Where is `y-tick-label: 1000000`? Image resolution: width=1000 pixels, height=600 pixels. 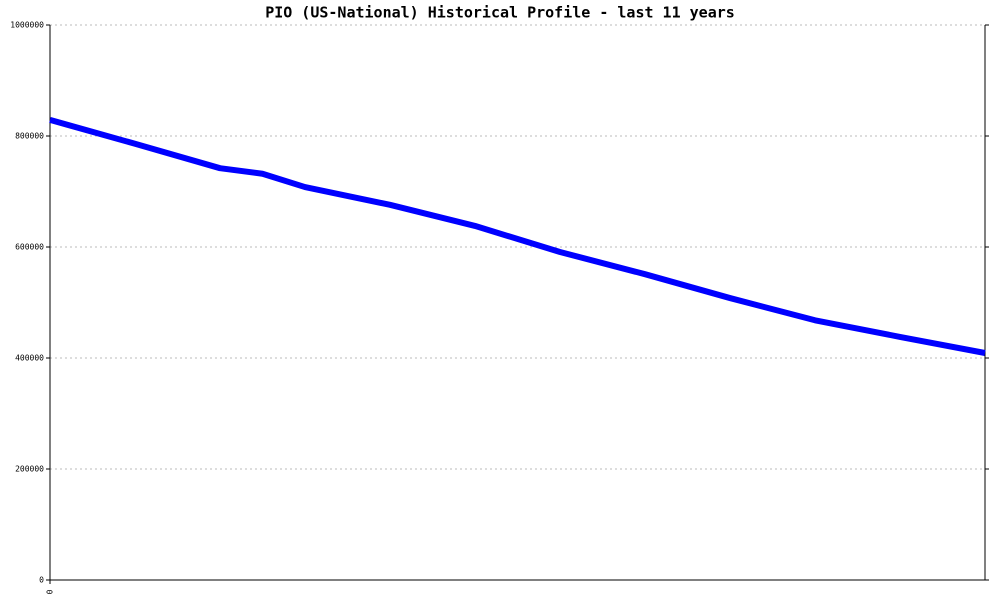
y-tick-label: 1000000 is located at coordinates (27, 25).